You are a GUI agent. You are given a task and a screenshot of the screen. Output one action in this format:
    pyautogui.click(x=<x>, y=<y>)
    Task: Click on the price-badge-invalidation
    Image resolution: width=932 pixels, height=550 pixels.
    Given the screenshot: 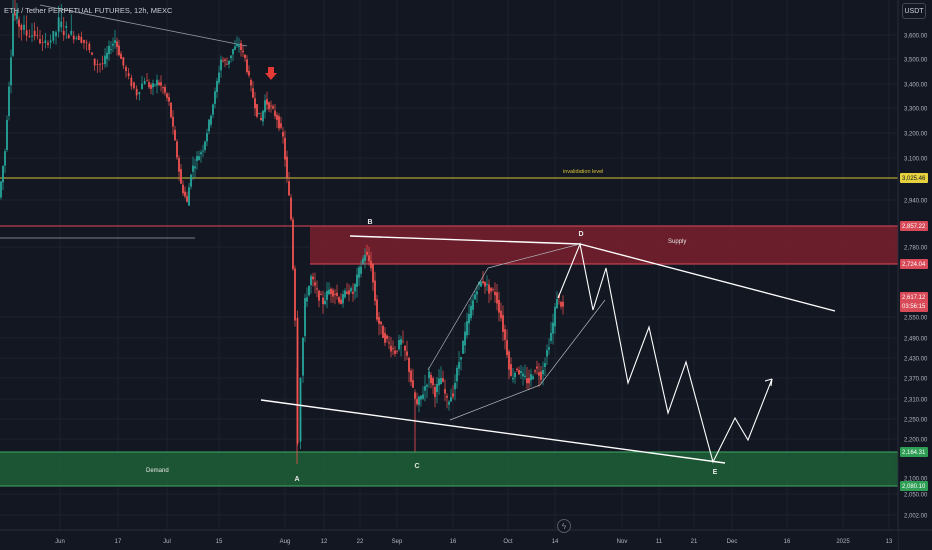 What is the action you would take?
    pyautogui.click(x=914, y=178)
    